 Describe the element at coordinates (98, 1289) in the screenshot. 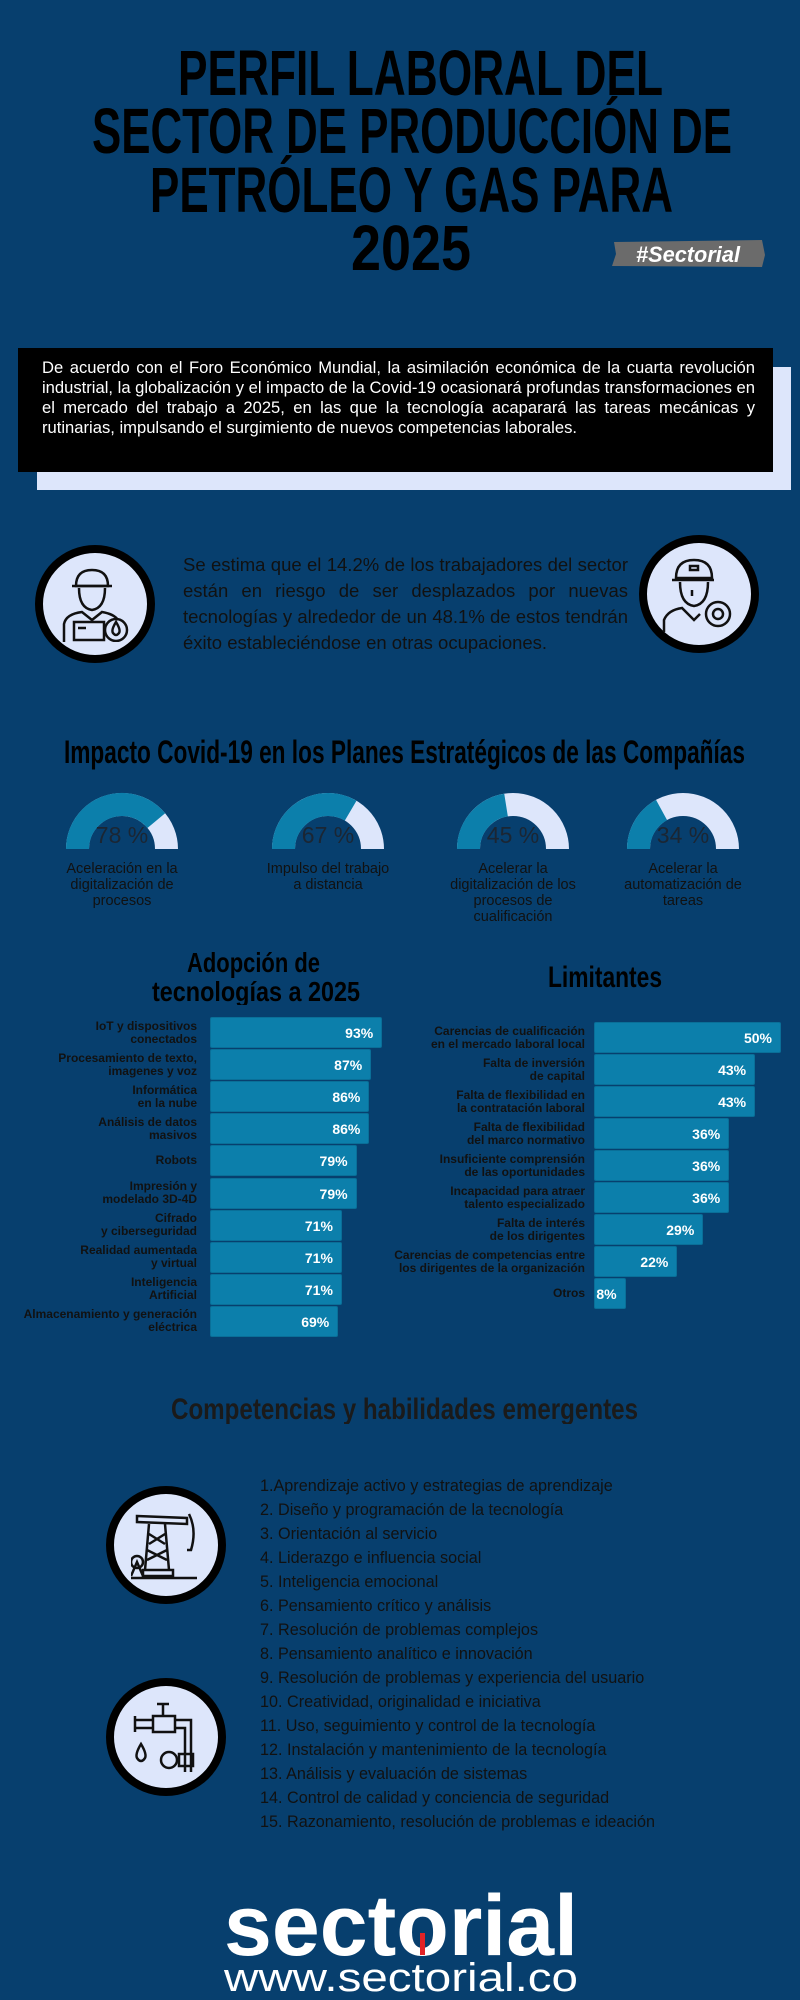

I see `adoption-label: Inteligencia Artificial` at that location.